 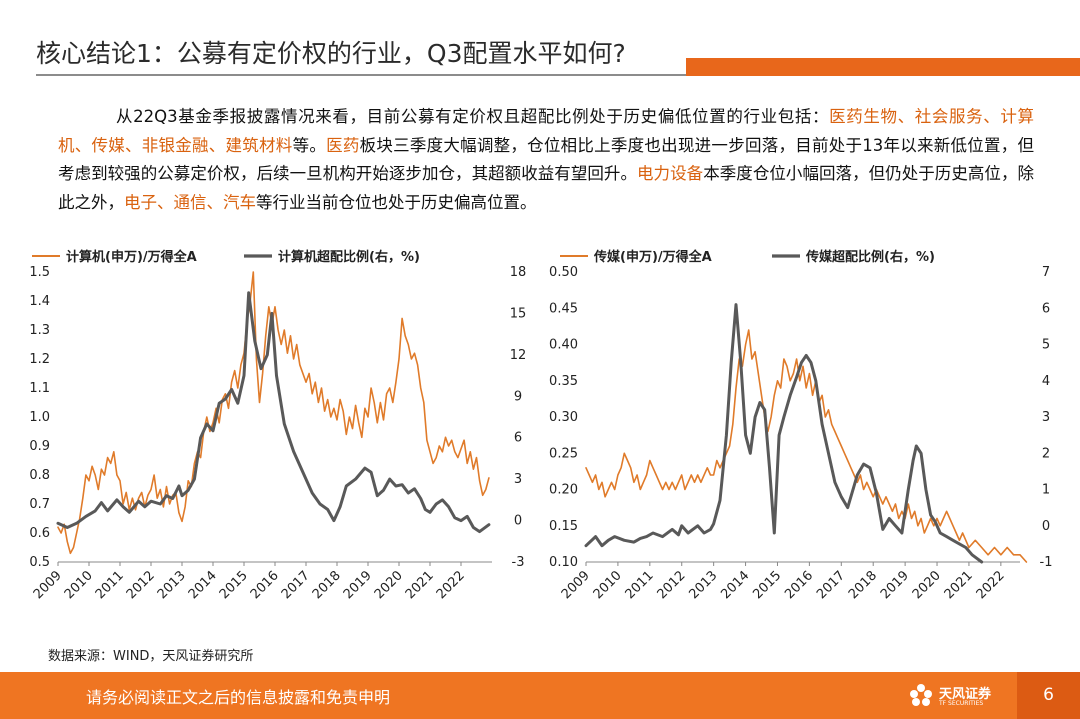 I want to click on title-divider, so click(x=361, y=75).